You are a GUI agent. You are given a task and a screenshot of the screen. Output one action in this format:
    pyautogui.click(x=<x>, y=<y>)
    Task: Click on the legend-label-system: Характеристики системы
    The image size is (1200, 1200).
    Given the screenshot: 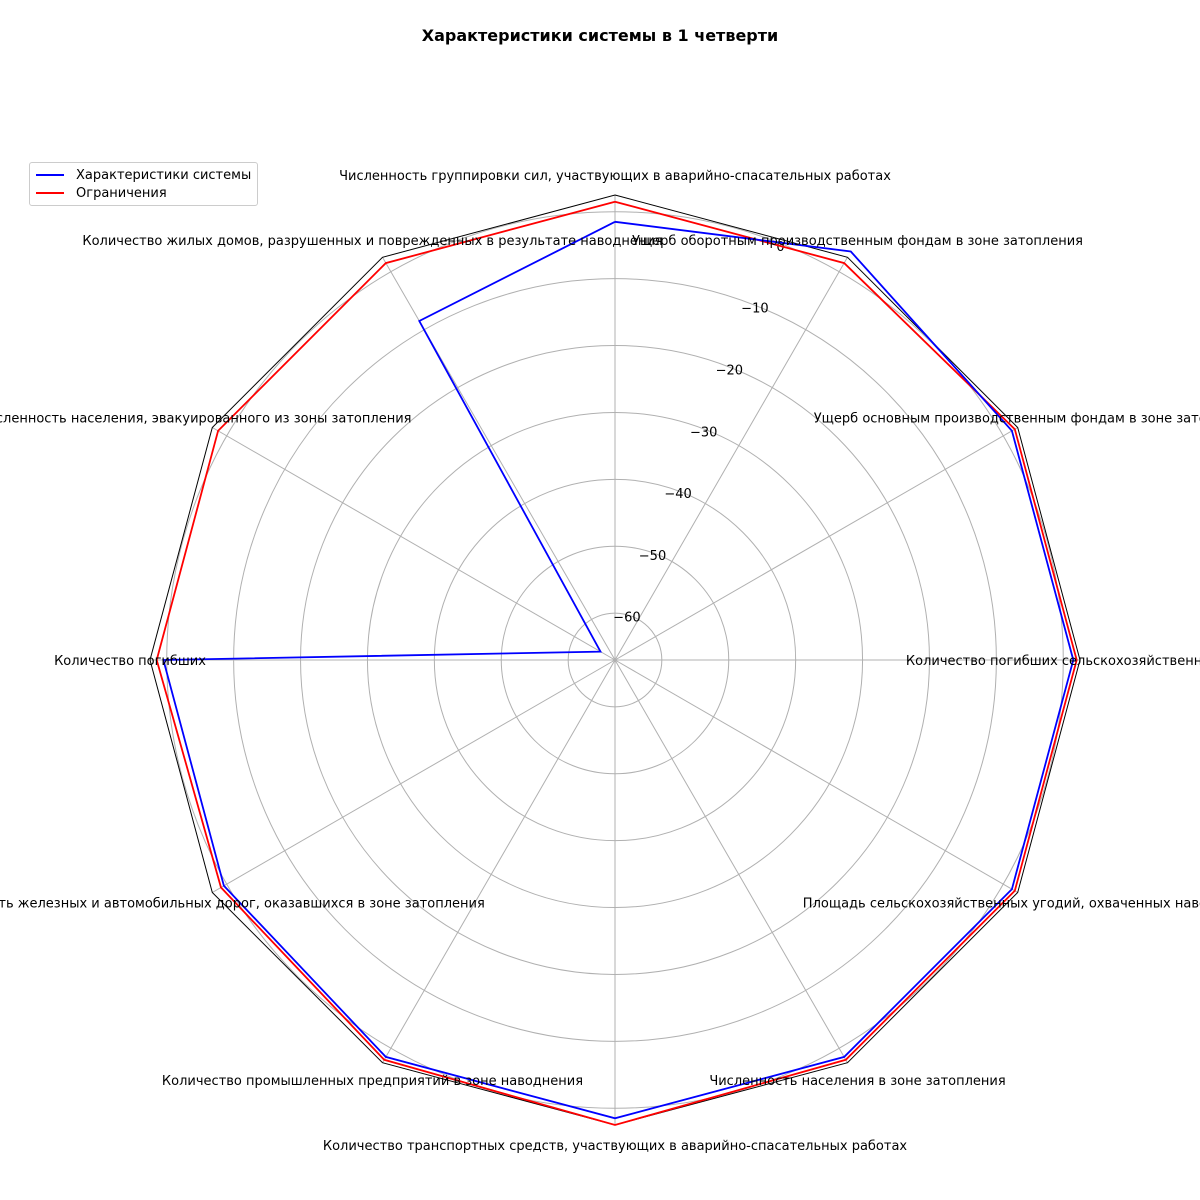 What is the action you would take?
    pyautogui.click(x=164, y=175)
    